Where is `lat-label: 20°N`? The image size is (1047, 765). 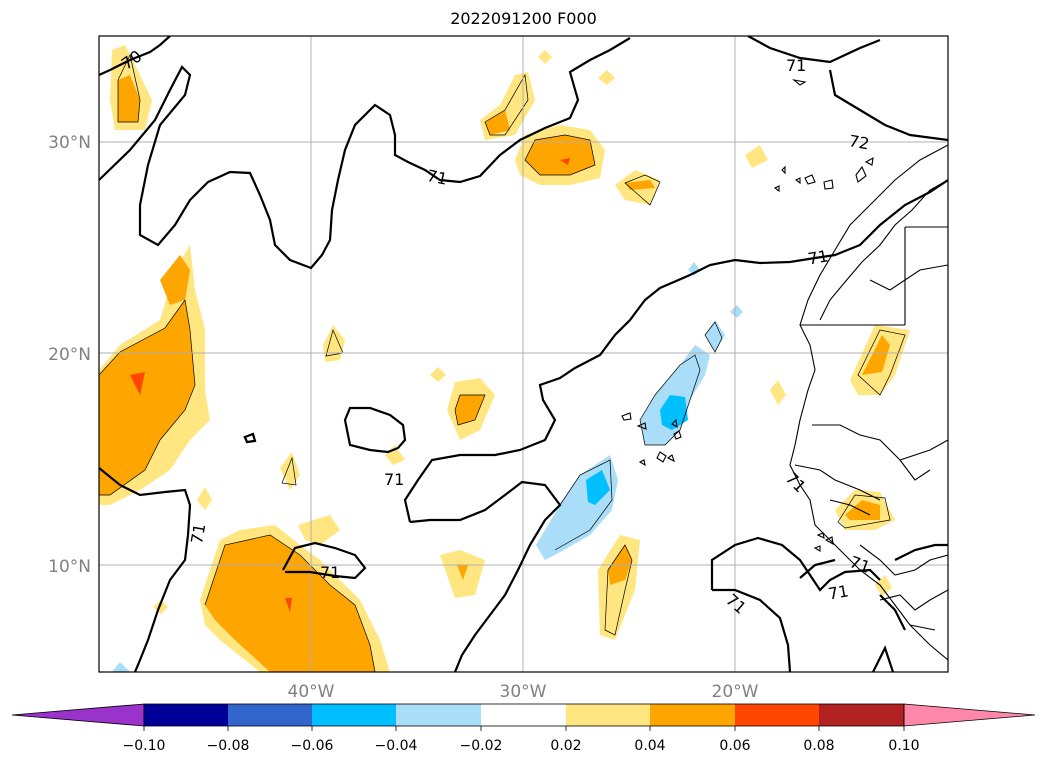
lat-label: 20°N is located at coordinates (69, 355).